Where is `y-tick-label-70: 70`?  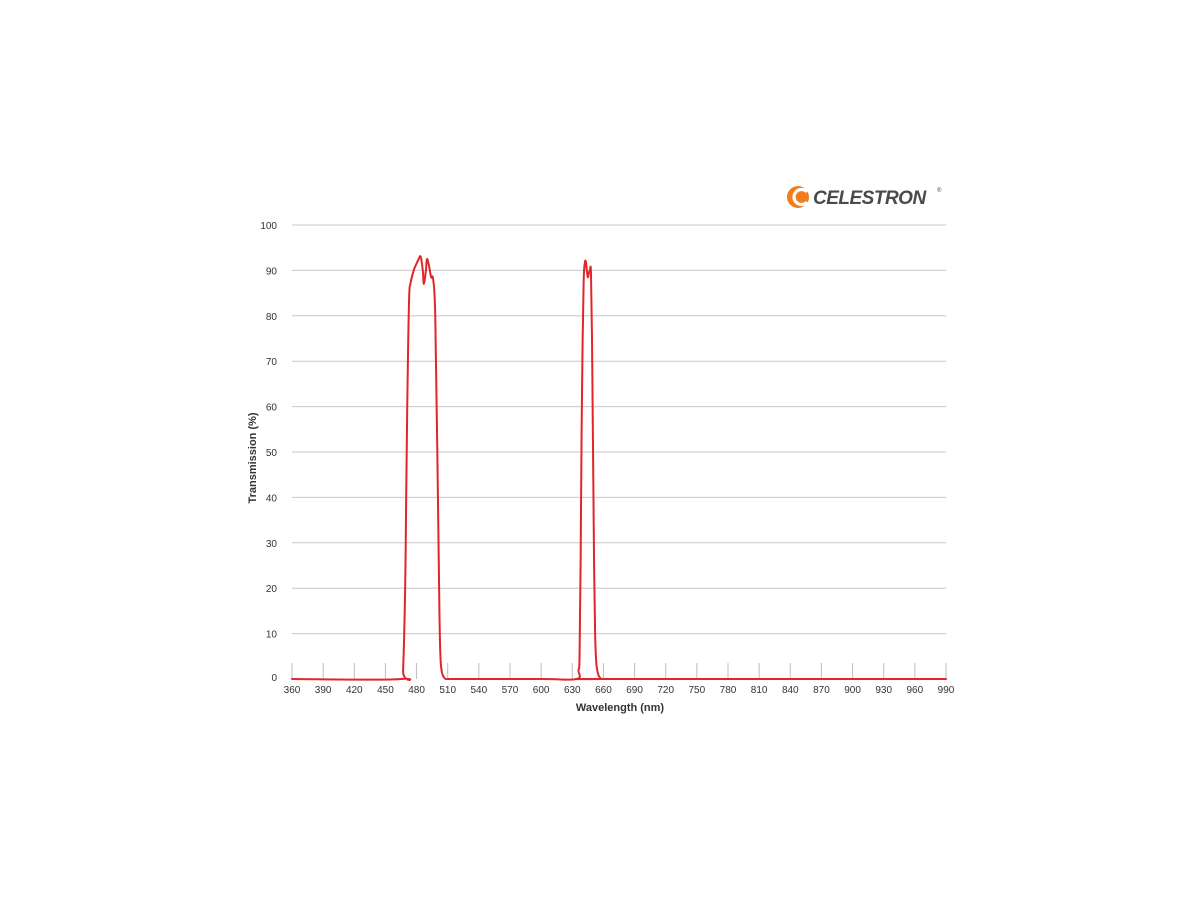 y-tick-label-70: 70 is located at coordinates (272, 362).